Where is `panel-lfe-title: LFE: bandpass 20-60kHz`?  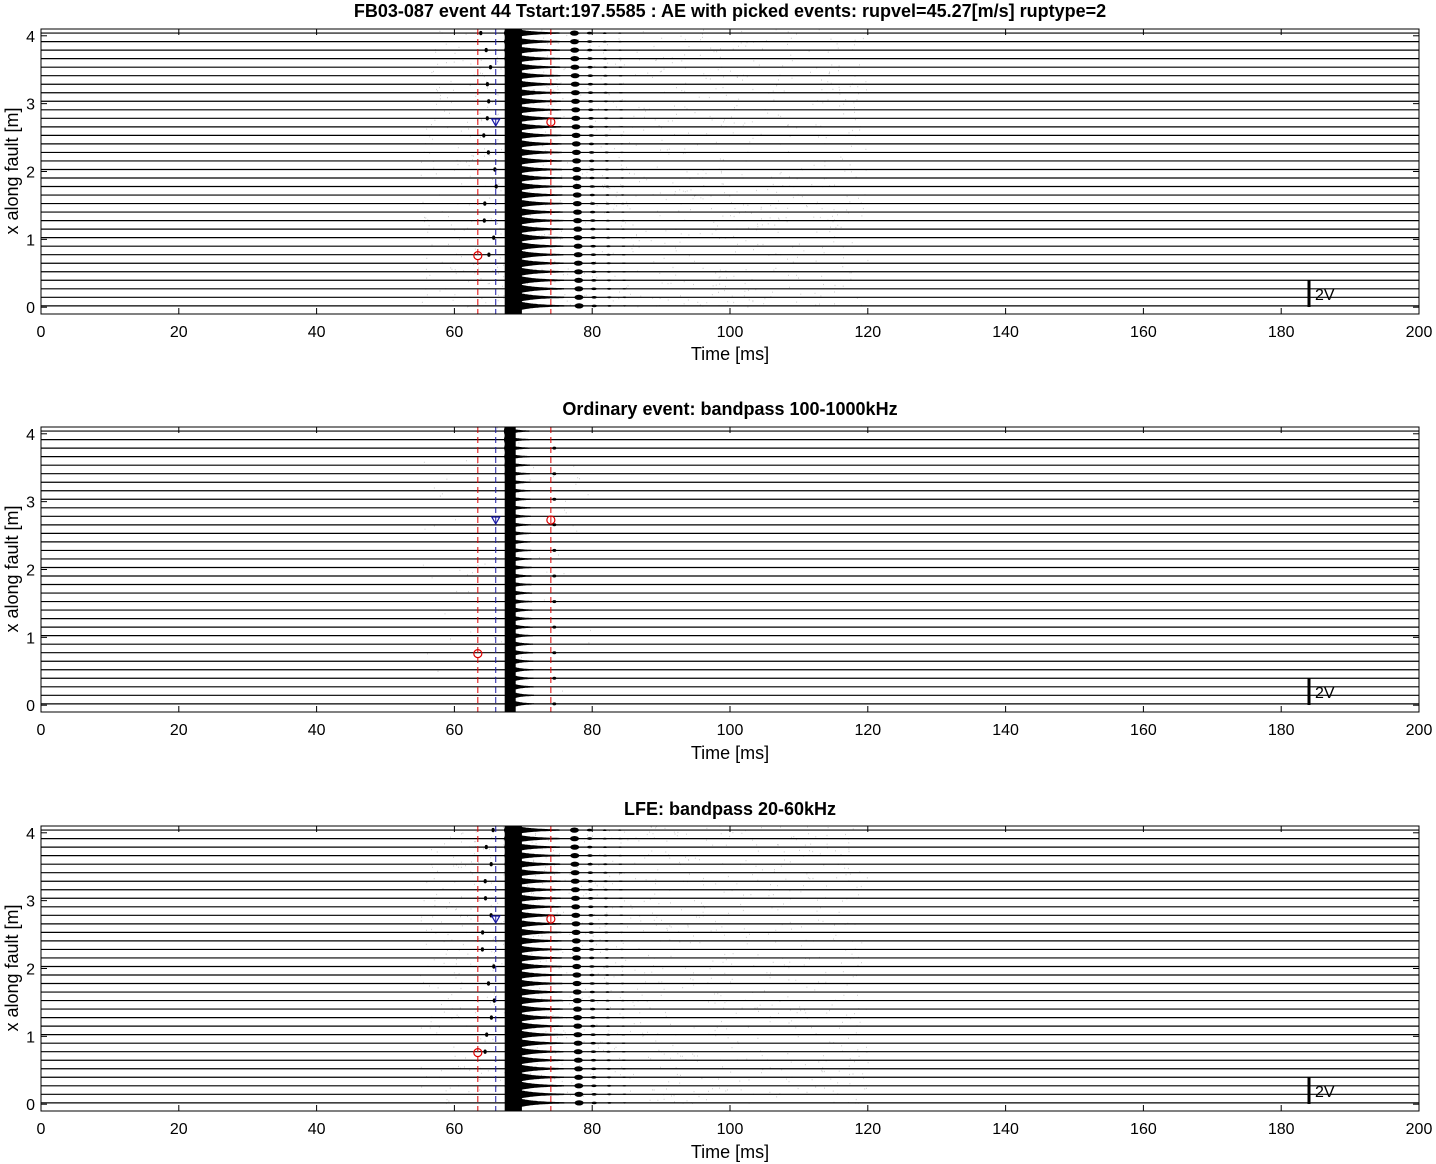 panel-lfe-title: LFE: bandpass 20-60kHz is located at coordinates (730, 809).